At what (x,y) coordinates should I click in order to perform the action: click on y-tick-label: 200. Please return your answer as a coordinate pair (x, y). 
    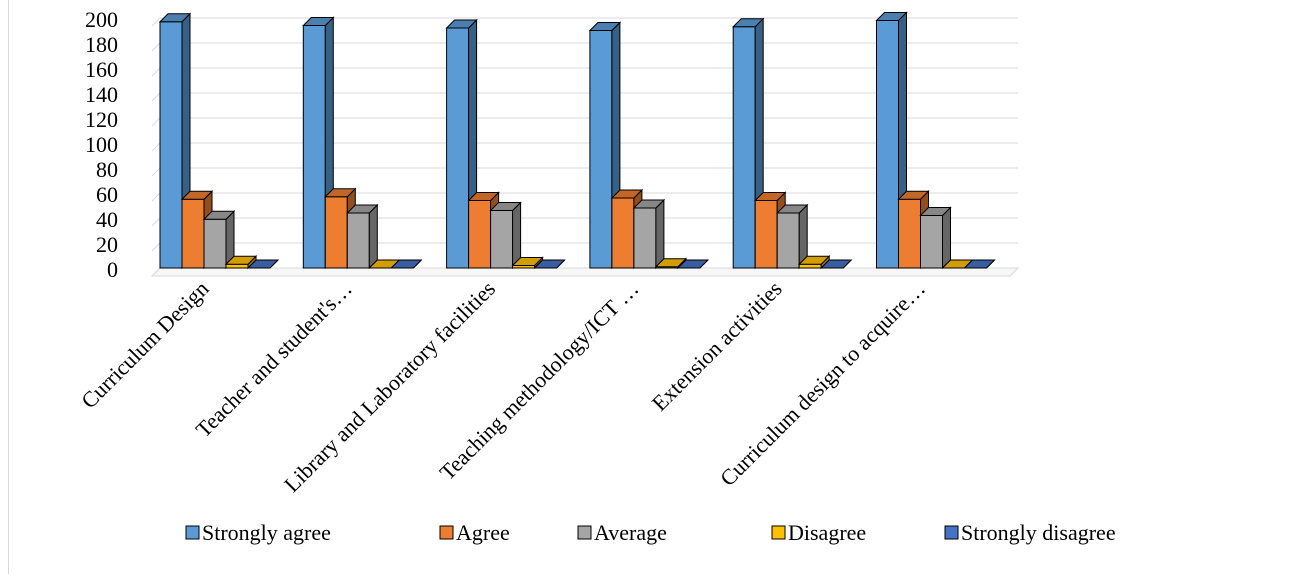
    Looking at the image, I should click on (101, 19).